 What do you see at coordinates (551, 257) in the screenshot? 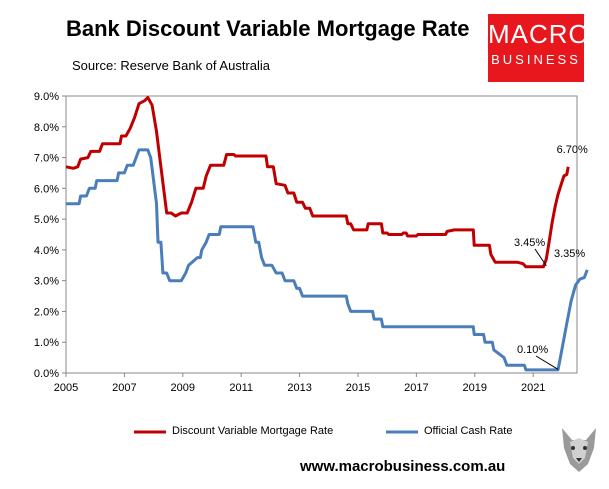
I see `annotation-layer: 6.70% 3.45% 3.35% 0.10%` at bounding box center [551, 257].